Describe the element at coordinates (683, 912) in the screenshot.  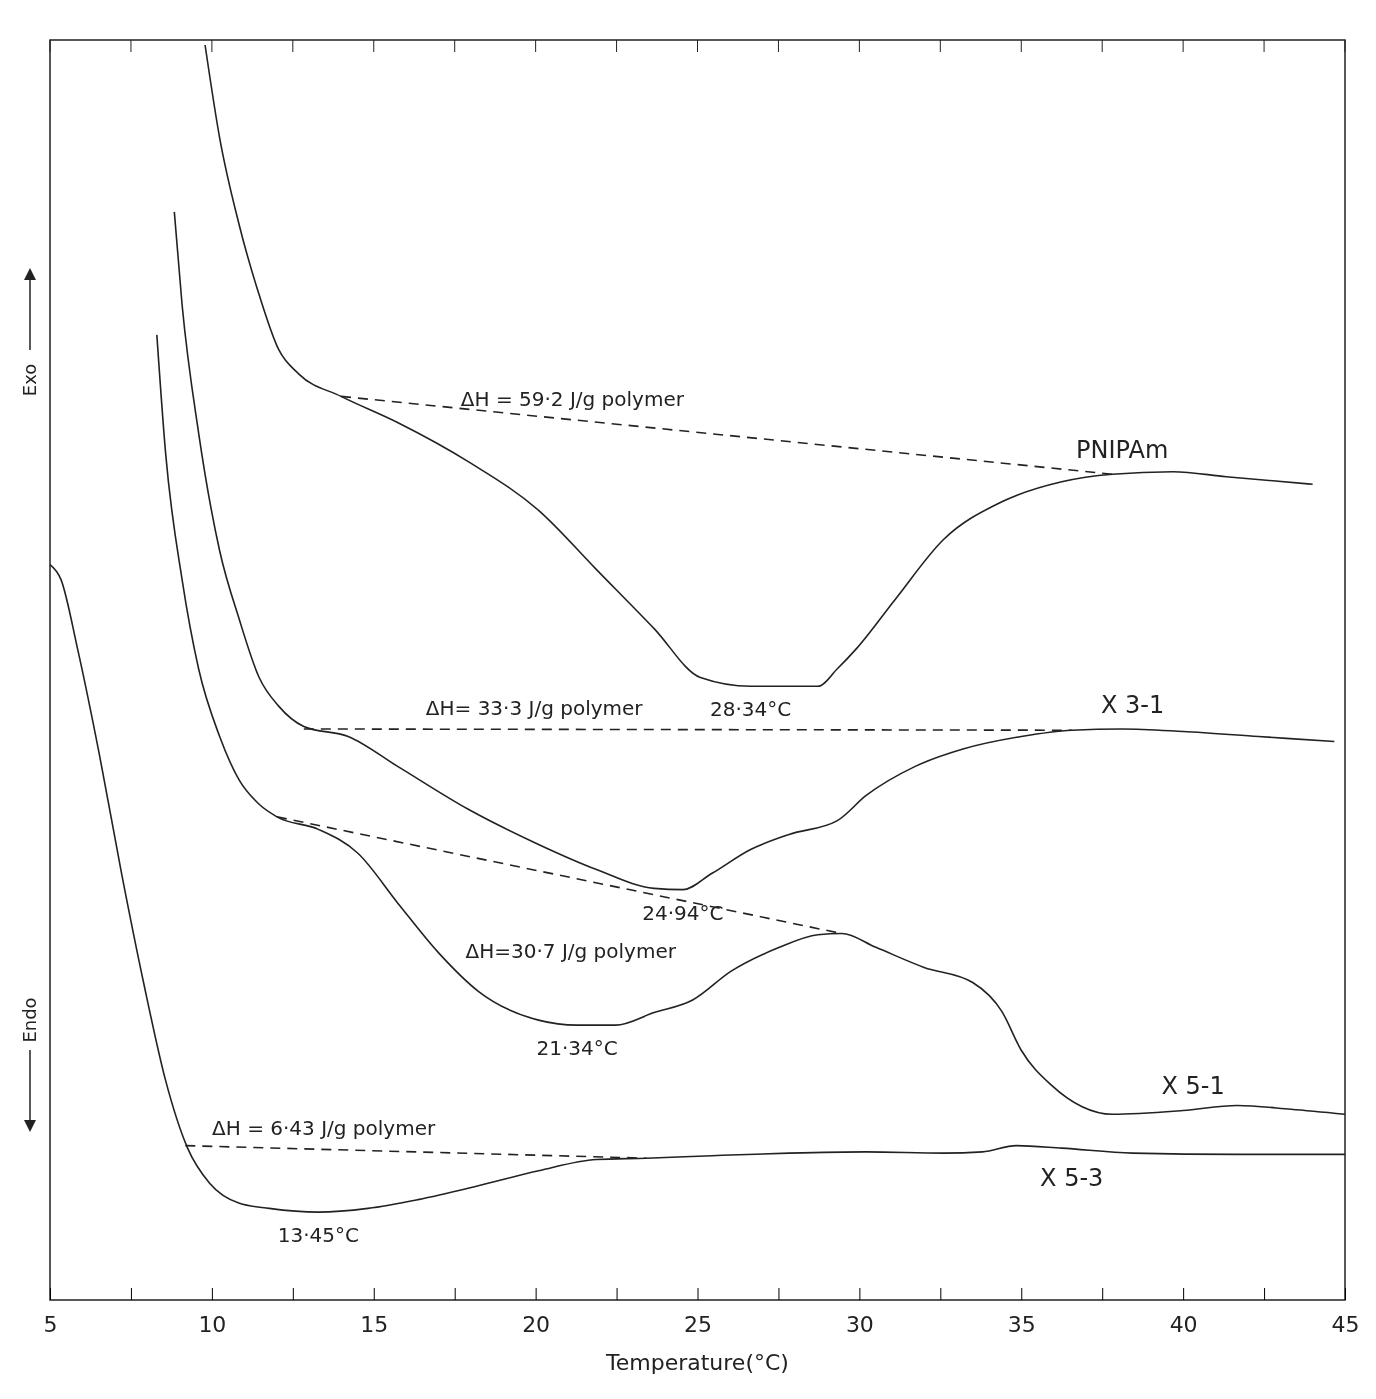
I see `annotation: 24·94°C` at that location.